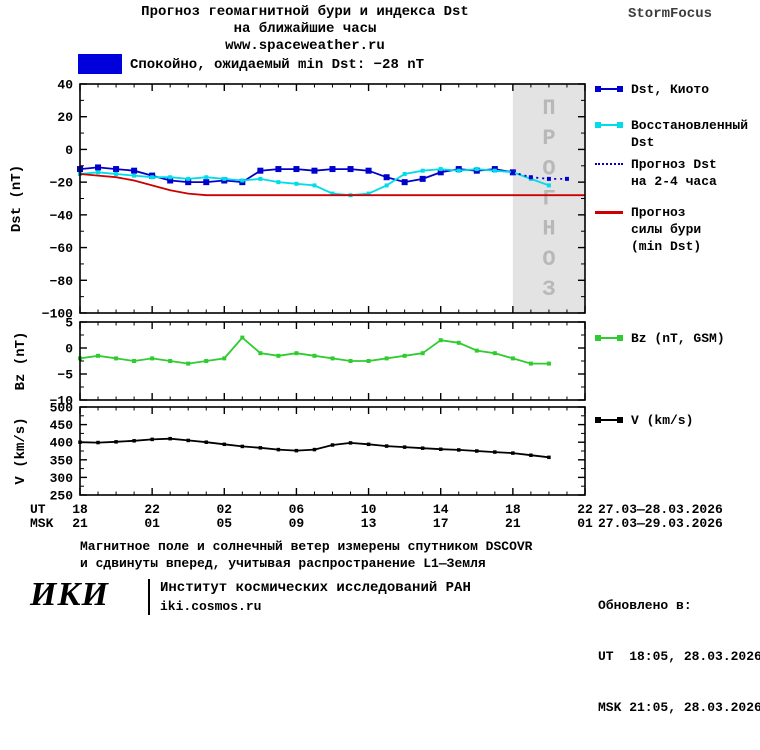 This screenshot has height=750, width=760. Describe the element at coordinates (441, 509) in the screenshot. I see `x-tick-label: 14` at that location.